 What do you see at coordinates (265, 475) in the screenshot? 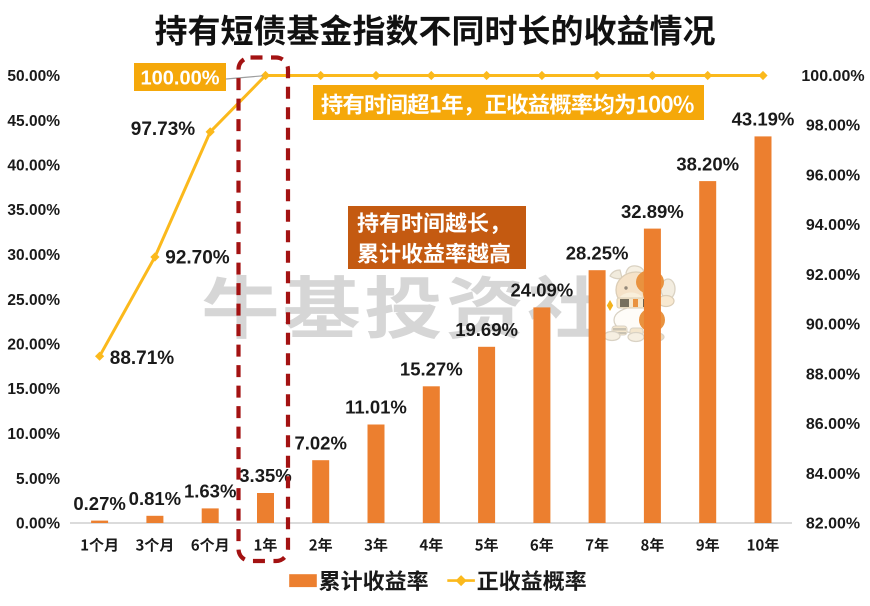
I see `svg-text: 3.35%` at bounding box center [265, 475].